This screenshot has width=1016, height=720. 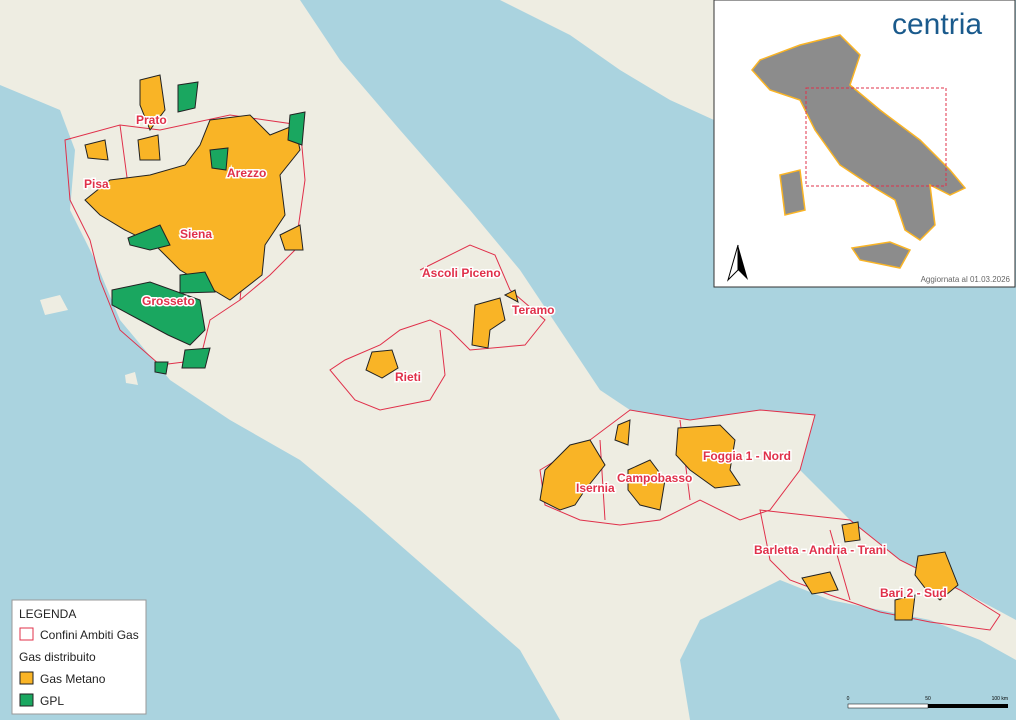 What do you see at coordinates (89, 340) in the screenshot?
I see `islands` at bounding box center [89, 340].